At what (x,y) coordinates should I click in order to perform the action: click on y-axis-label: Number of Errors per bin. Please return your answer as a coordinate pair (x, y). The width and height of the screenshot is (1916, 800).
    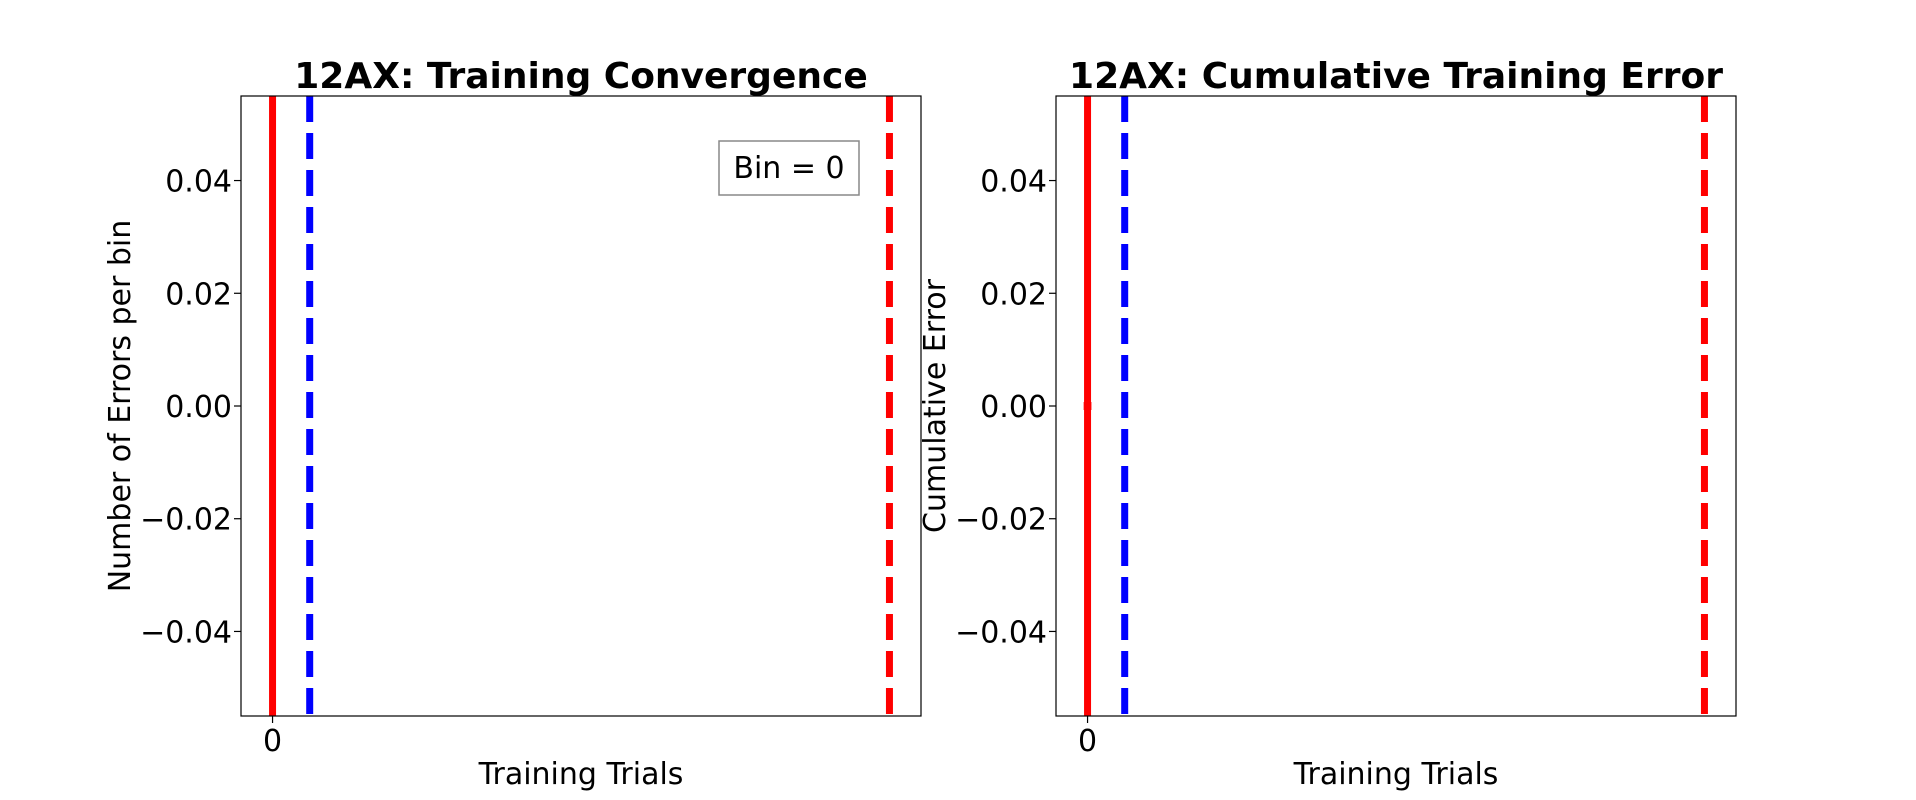
    Looking at the image, I should click on (120, 406).